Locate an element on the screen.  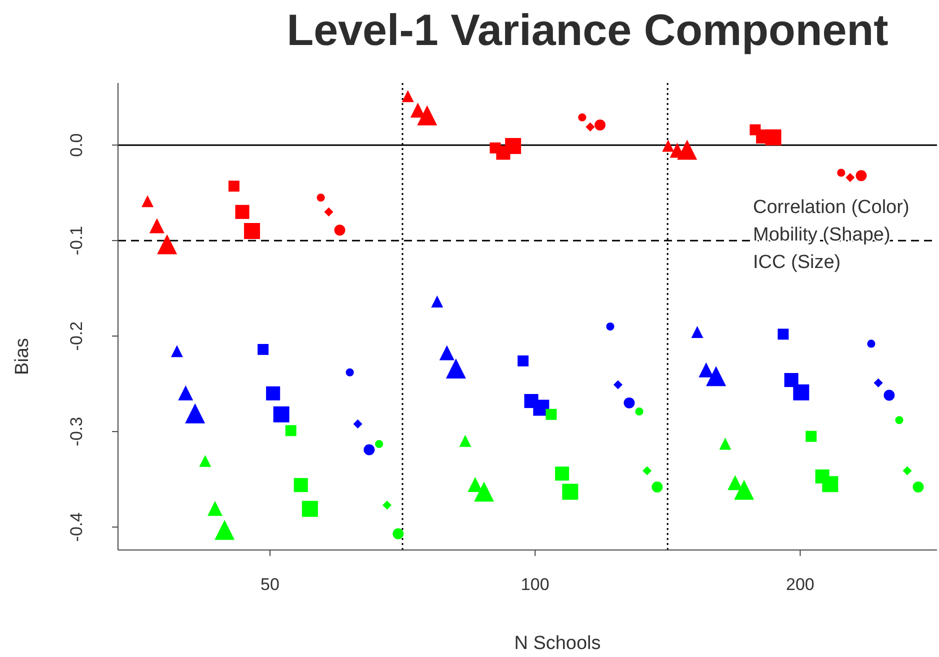
annotation: Correlation (Color) is located at coordinates (831, 207).